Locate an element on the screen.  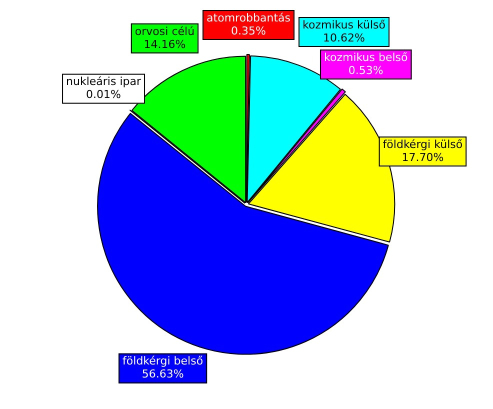
data-label: 0.53% is located at coordinates (366, 70).